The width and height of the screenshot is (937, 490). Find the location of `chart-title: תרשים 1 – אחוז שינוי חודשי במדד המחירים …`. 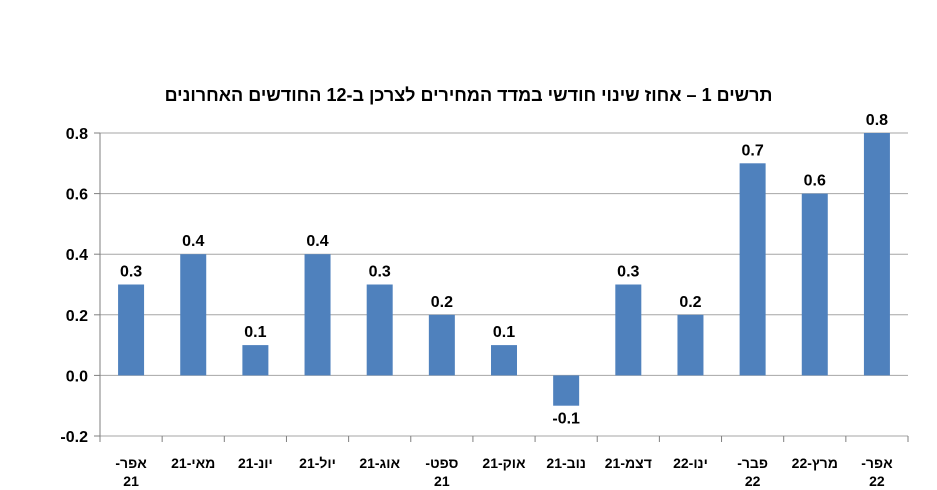

chart-title: תרשים 1 – אחוז שינוי חודשי במדד המחירים … is located at coordinates (468, 95).